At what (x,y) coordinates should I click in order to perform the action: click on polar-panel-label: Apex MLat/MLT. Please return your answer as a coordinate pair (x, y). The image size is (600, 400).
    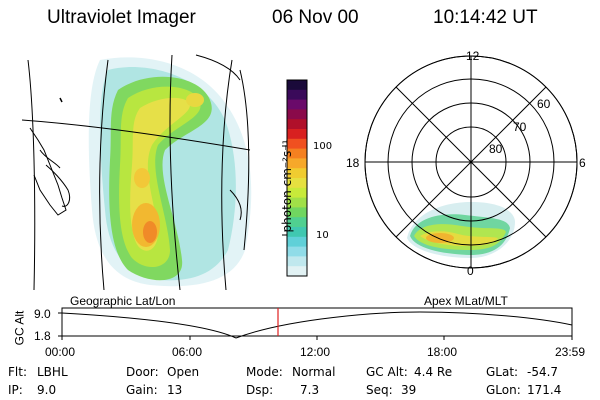
    Looking at the image, I should click on (466, 301).